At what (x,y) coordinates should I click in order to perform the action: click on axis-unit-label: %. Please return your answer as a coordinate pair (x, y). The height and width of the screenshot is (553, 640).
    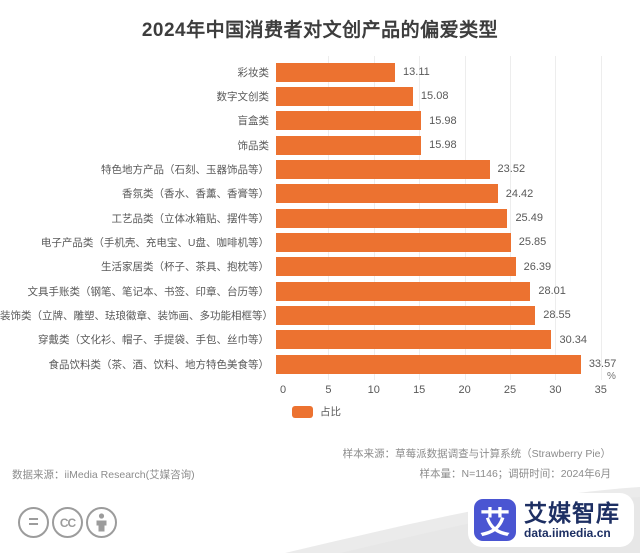
    Looking at the image, I should click on (611, 376).